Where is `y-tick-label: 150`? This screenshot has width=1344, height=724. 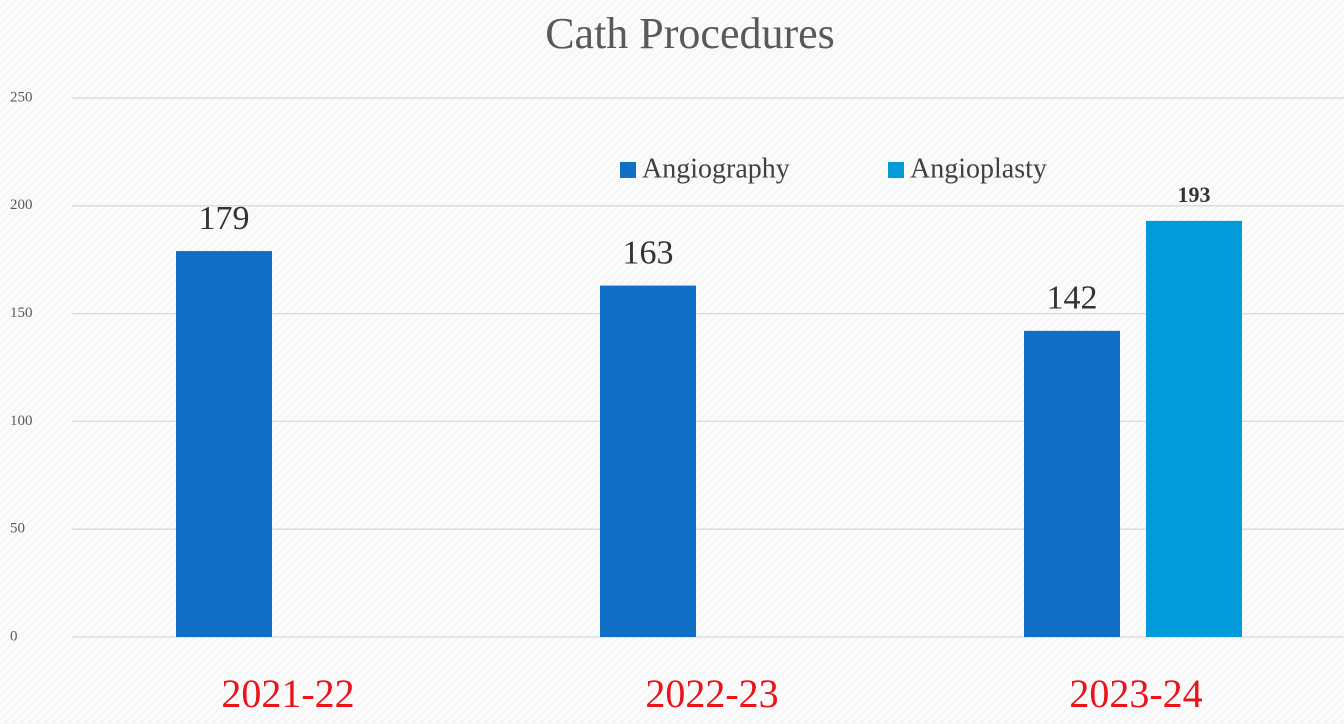
y-tick-label: 150 is located at coordinates (21, 313).